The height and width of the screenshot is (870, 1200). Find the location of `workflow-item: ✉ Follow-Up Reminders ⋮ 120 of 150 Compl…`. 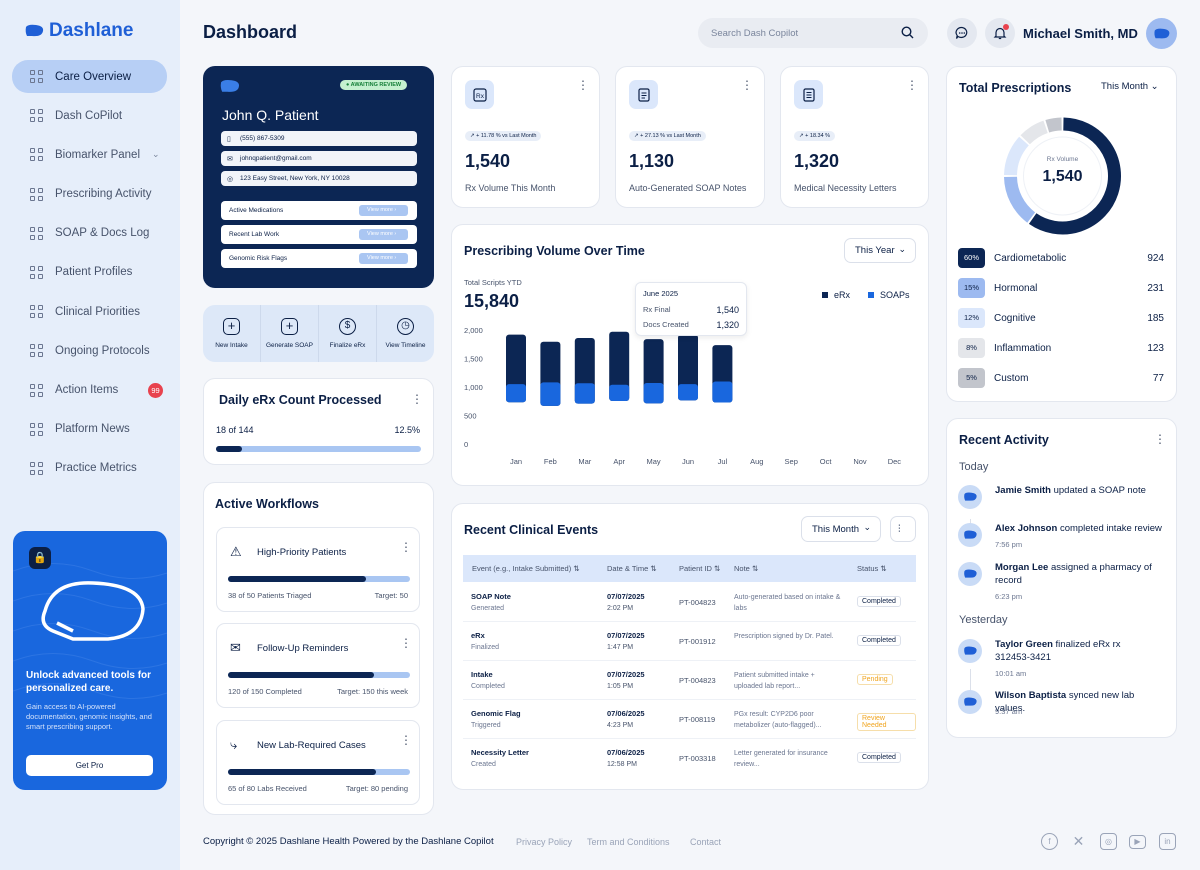

workflow-item: ✉ Follow-Up Reminders ⋮ 120 of 150 Compl… is located at coordinates (318, 665).